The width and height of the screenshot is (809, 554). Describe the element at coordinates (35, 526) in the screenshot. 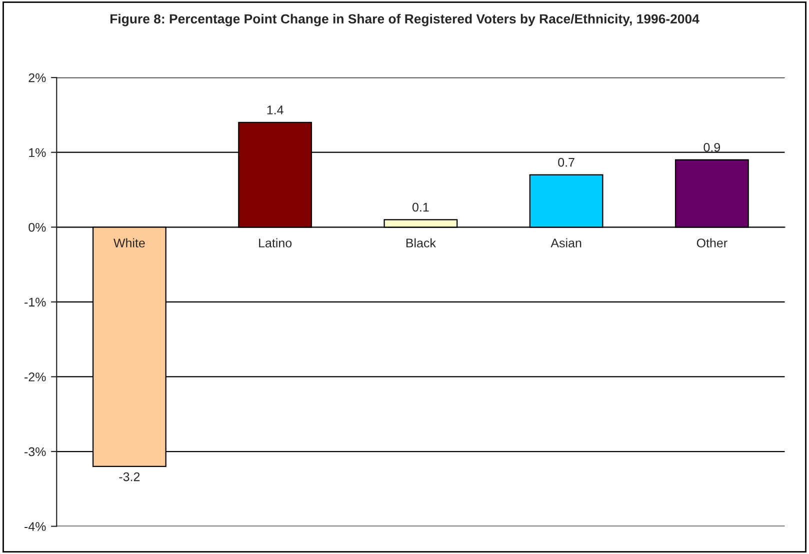

I see `y-tick-label: -4%` at that location.